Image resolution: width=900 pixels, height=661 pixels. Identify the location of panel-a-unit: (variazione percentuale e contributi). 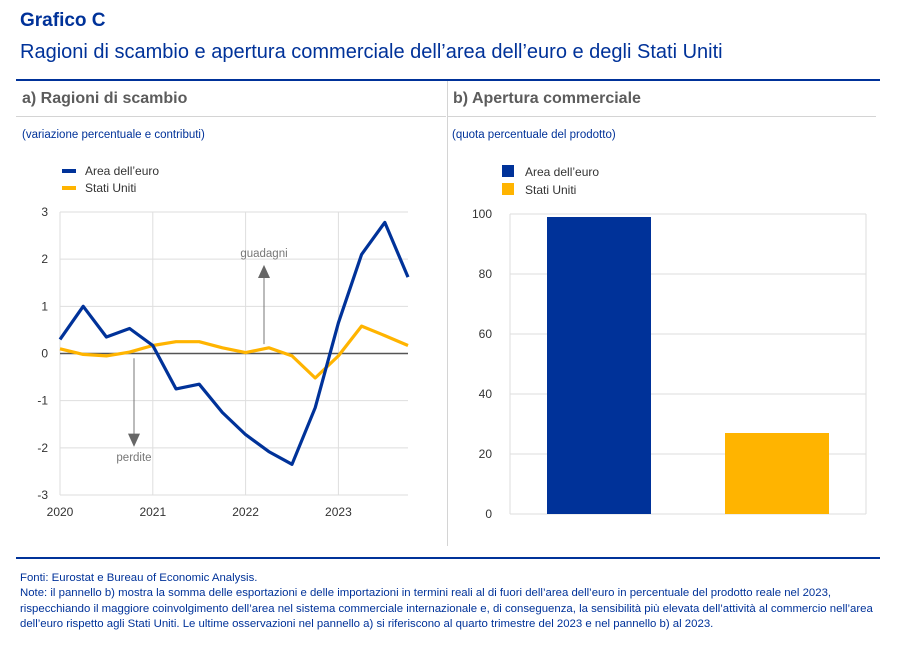
(113, 135).